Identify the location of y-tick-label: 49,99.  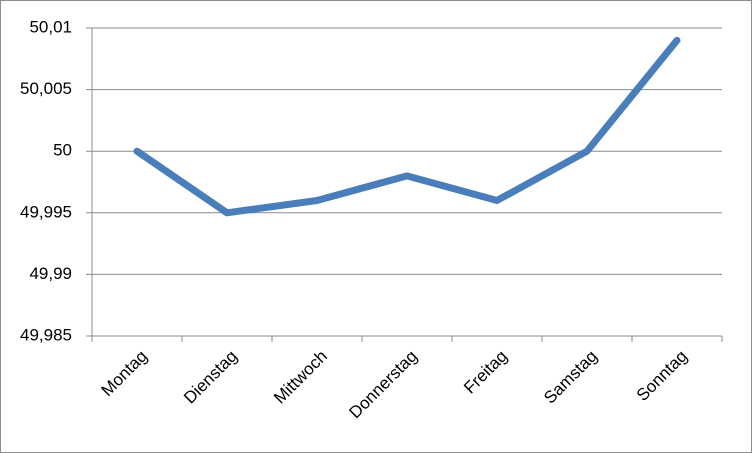
(50, 273).